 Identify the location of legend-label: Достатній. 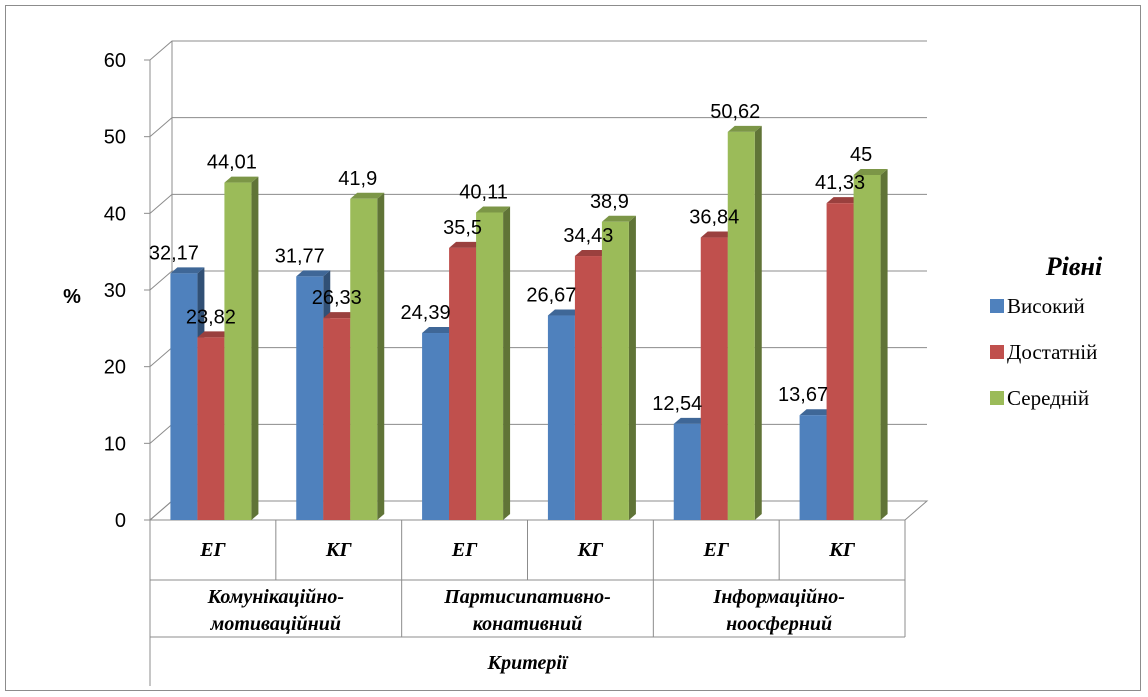
(1052, 352).